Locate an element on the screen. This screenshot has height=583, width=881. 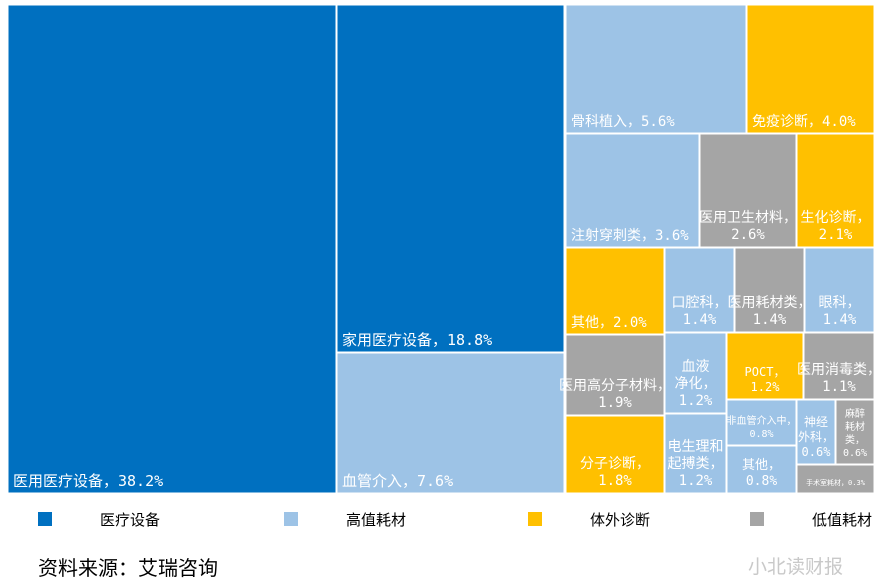
treemap-cell-label: 医用高分子材料， 1.9% is located at coordinates (615, 394).